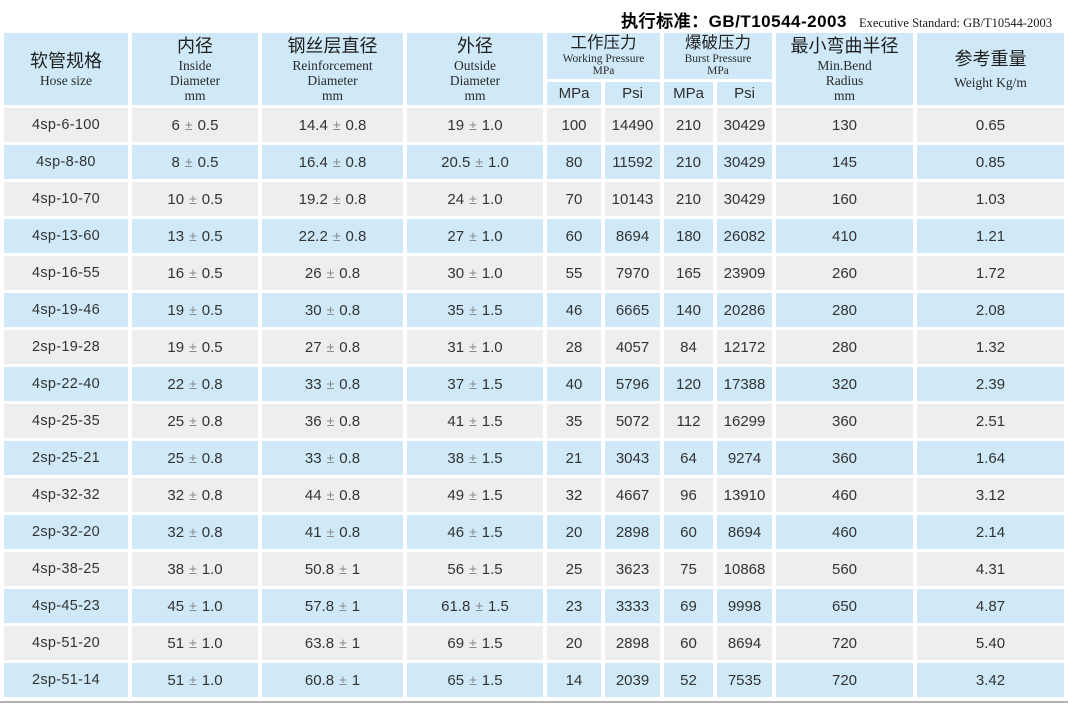 The height and width of the screenshot is (709, 1068). Describe the element at coordinates (991, 643) in the screenshot. I see `weight-cell: 5.40` at that location.